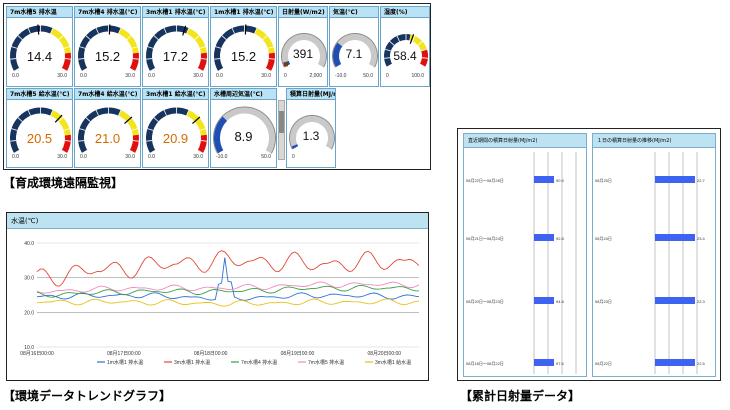 This screenshot has width=730, height=410. What do you see at coordinates (603, 363) in the screenshot?
I see `category-label: 08月22日` at bounding box center [603, 363].